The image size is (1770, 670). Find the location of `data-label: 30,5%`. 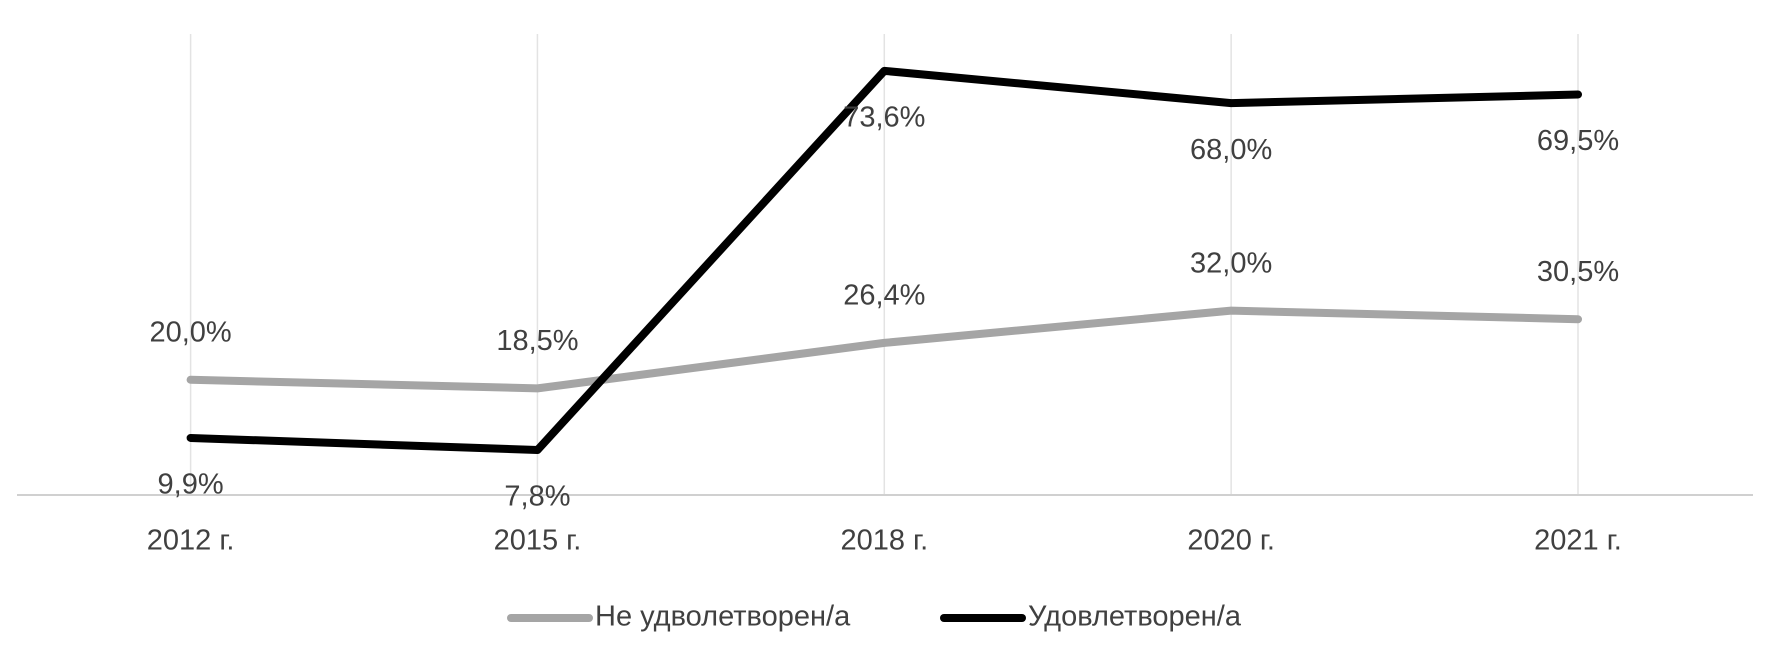

data-label: 30,5% is located at coordinates (1578, 272).